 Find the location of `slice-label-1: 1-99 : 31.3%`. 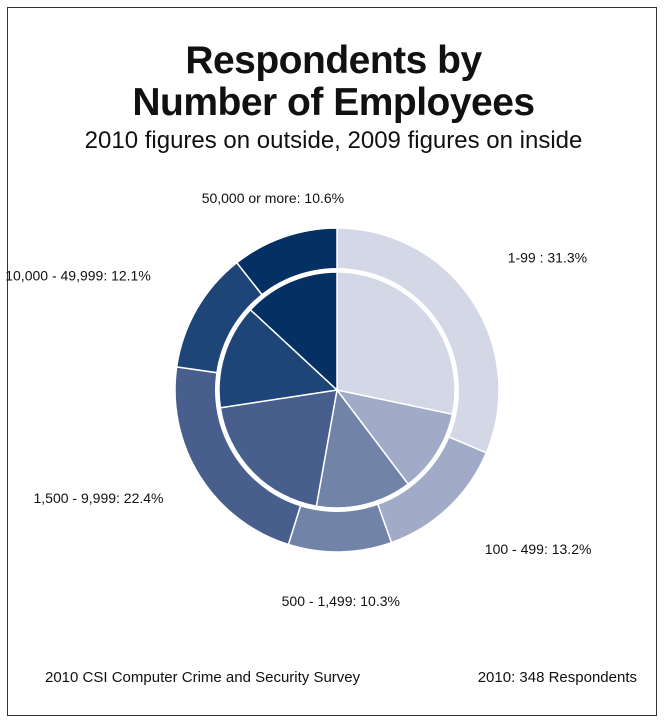

slice-label-1: 1-99 : 31.3% is located at coordinates (547, 258).